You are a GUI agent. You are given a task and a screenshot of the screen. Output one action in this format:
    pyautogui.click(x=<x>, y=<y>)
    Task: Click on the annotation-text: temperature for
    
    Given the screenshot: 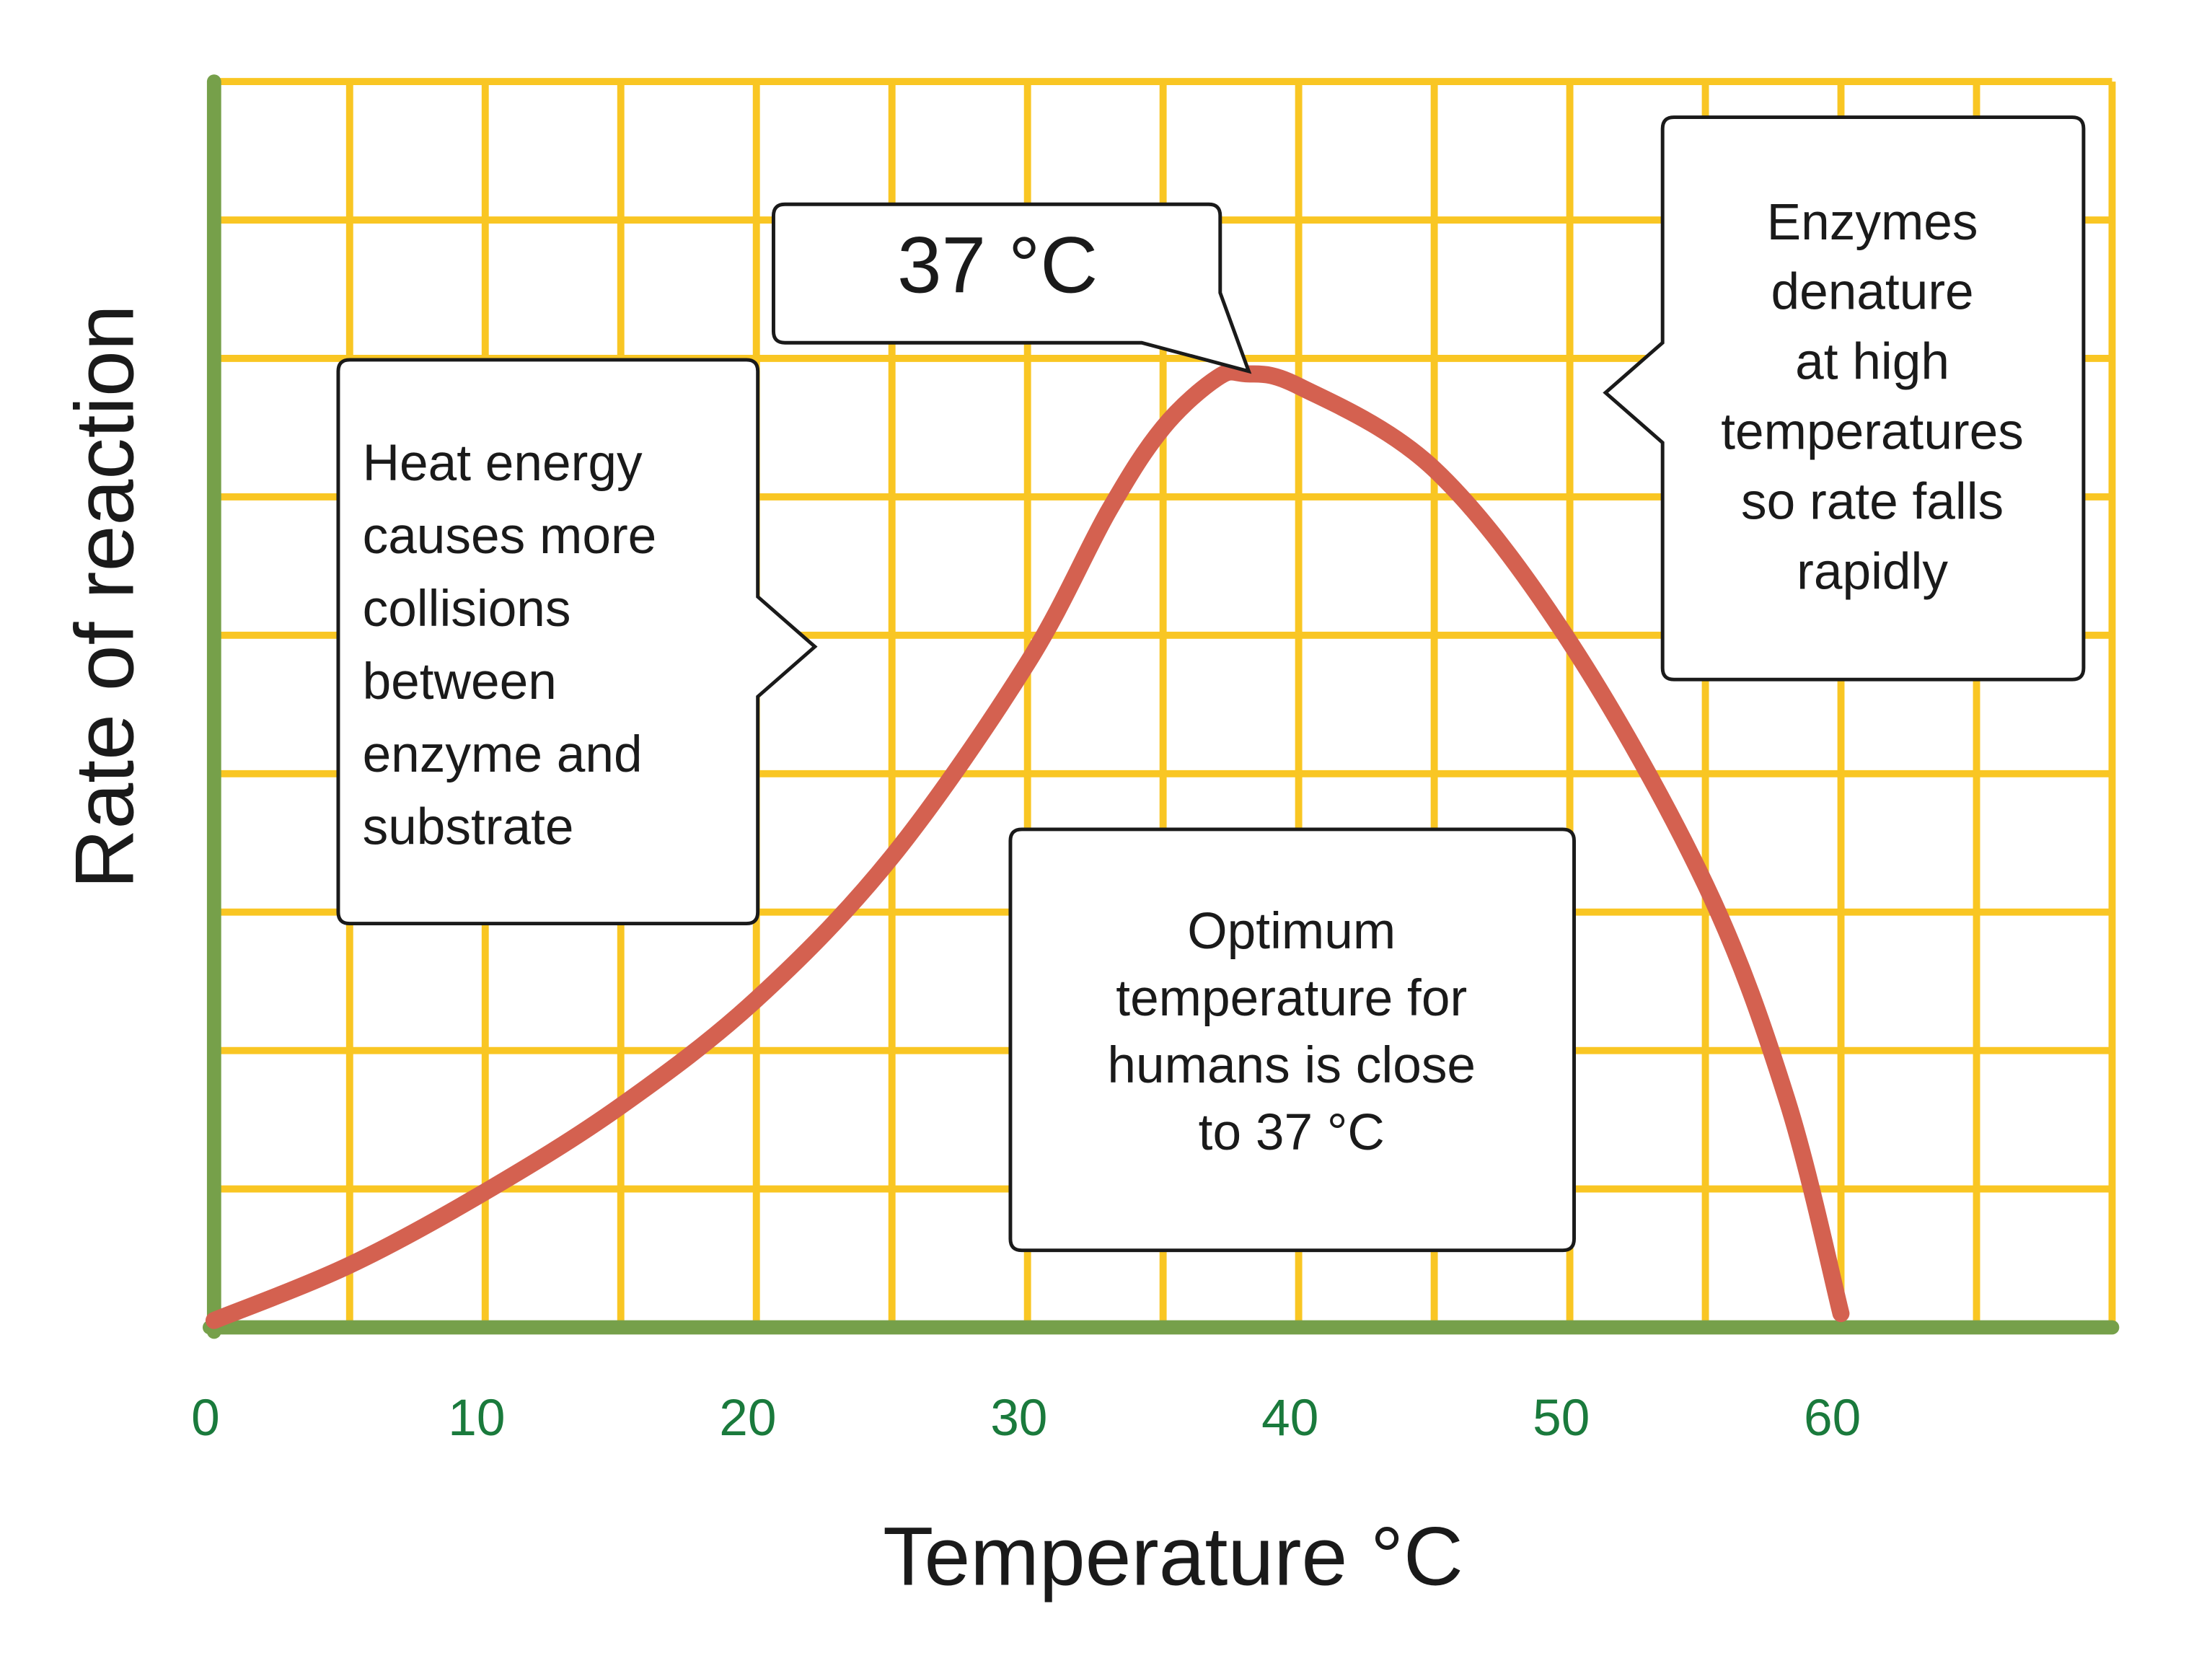 What is the action you would take?
    pyautogui.click(x=1291, y=998)
    